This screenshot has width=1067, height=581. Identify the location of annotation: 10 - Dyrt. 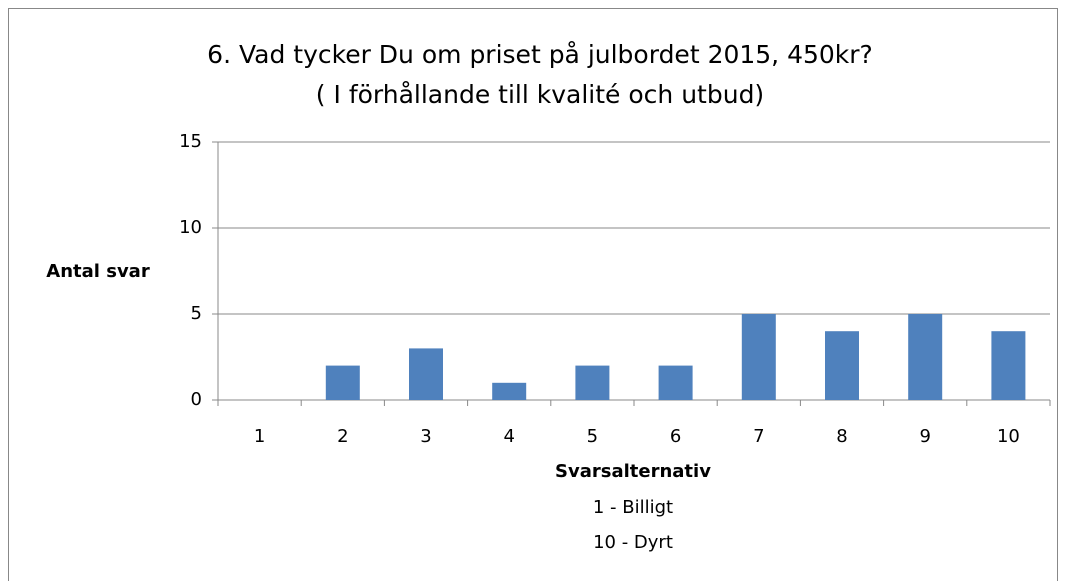
(633, 542).